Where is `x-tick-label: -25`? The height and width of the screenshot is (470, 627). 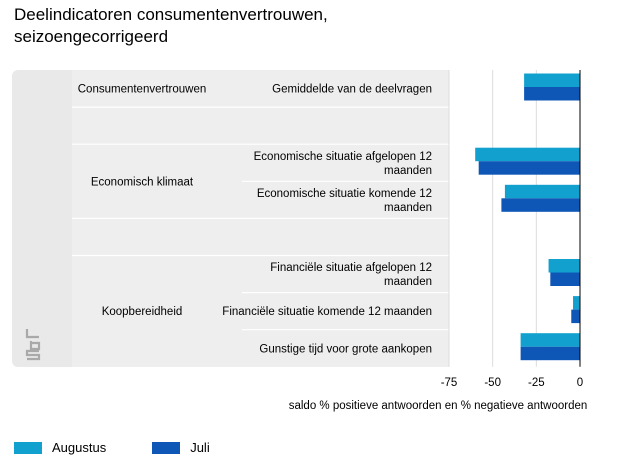 x-tick-label: -25 is located at coordinates (536, 383).